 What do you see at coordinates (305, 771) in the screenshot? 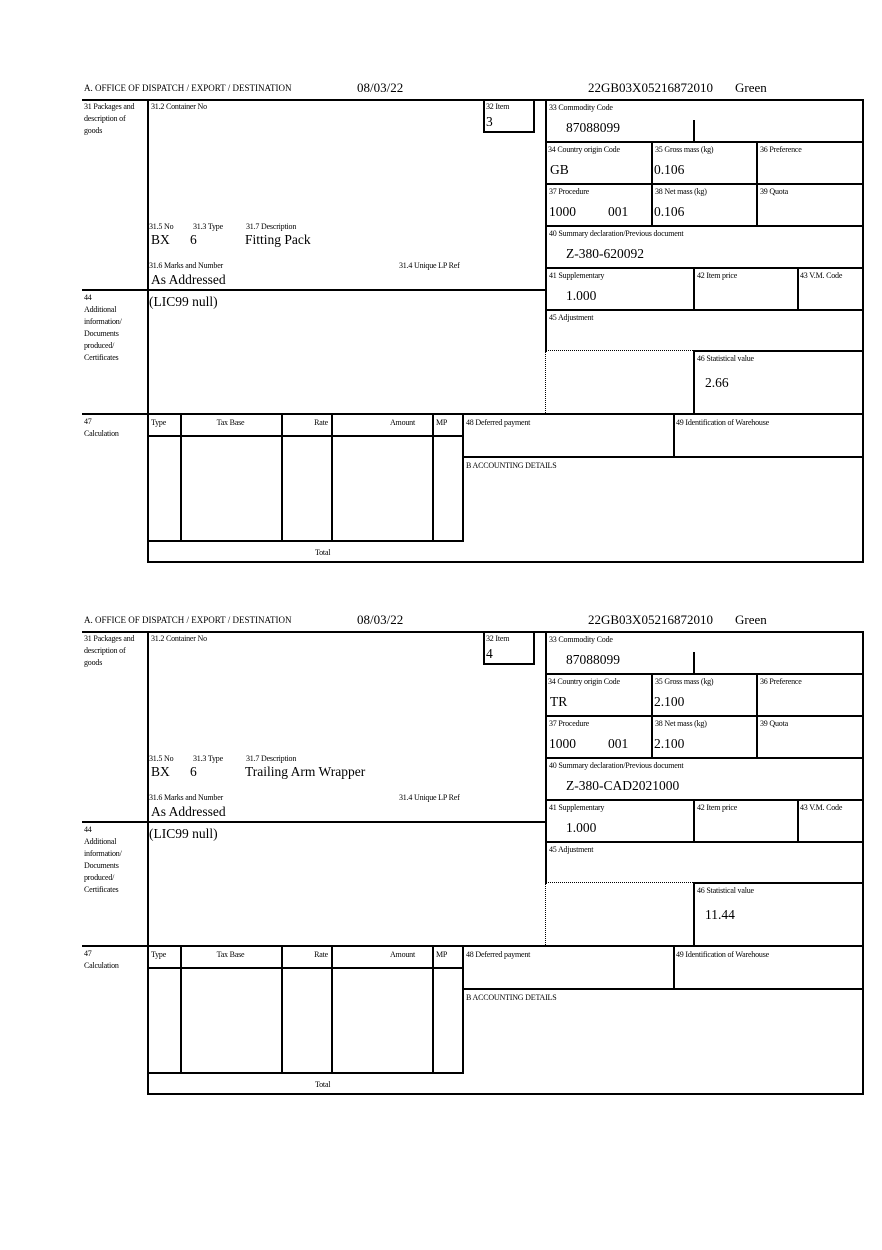
I see `description-value: Trailing Arm Wrapper` at bounding box center [305, 771].